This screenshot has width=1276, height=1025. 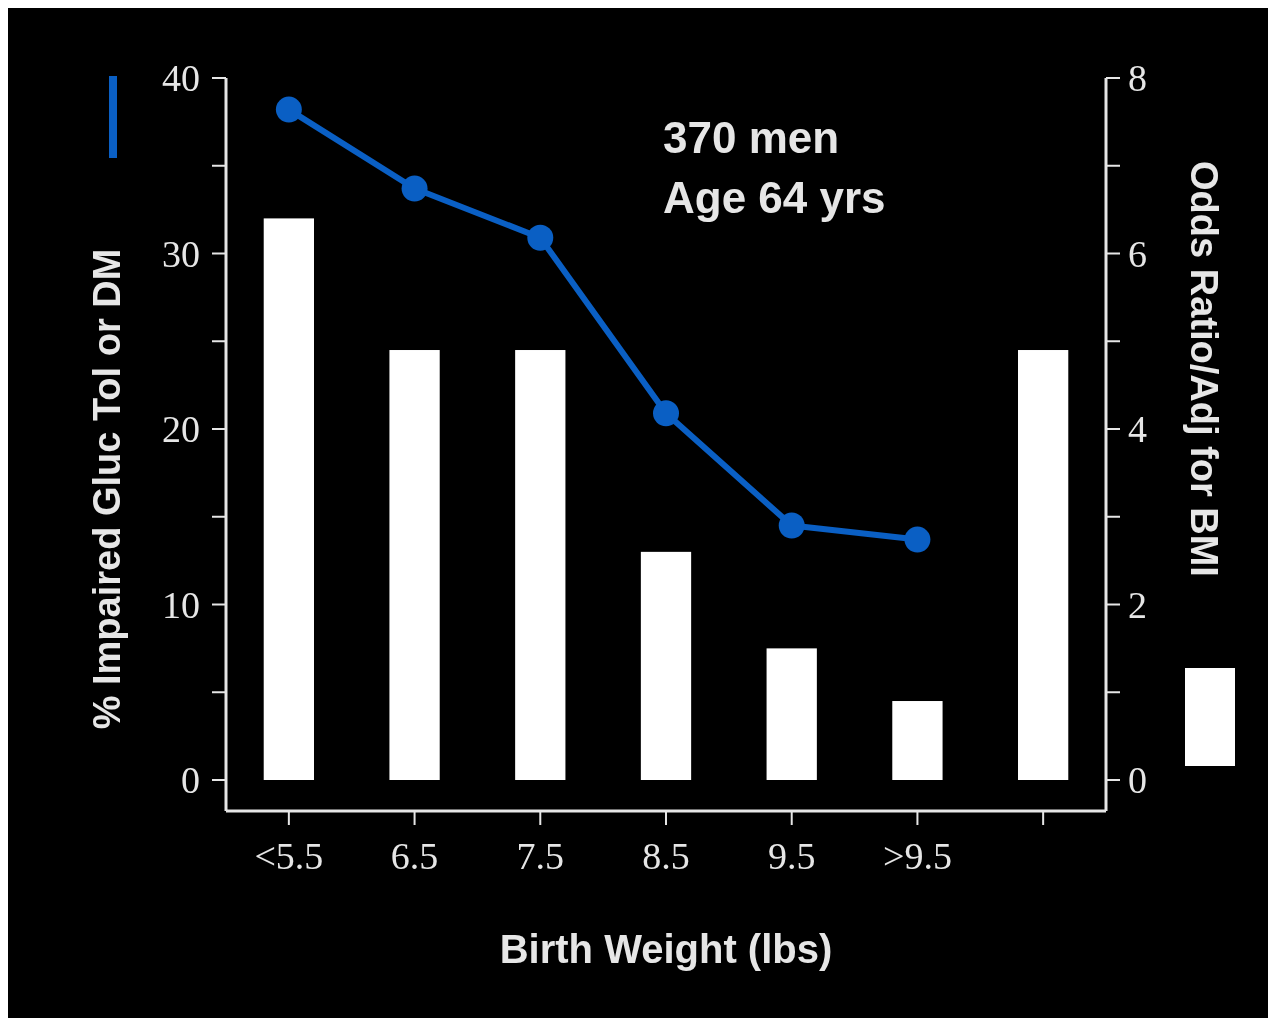 I want to click on x-tick-label: 8.5, so click(x=666, y=856).